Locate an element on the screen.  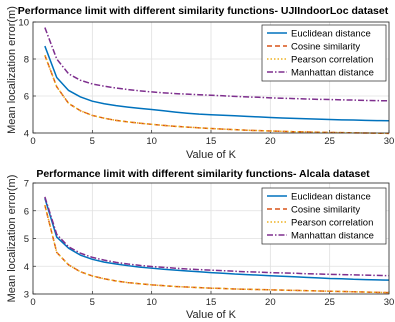
y-tick-label: 8 is located at coordinates (26, 60).